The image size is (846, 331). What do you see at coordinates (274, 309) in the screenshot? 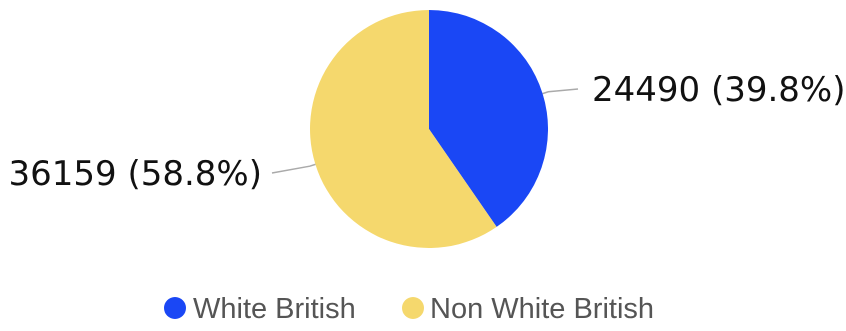
I see `legend-label: White British` at bounding box center [274, 309].